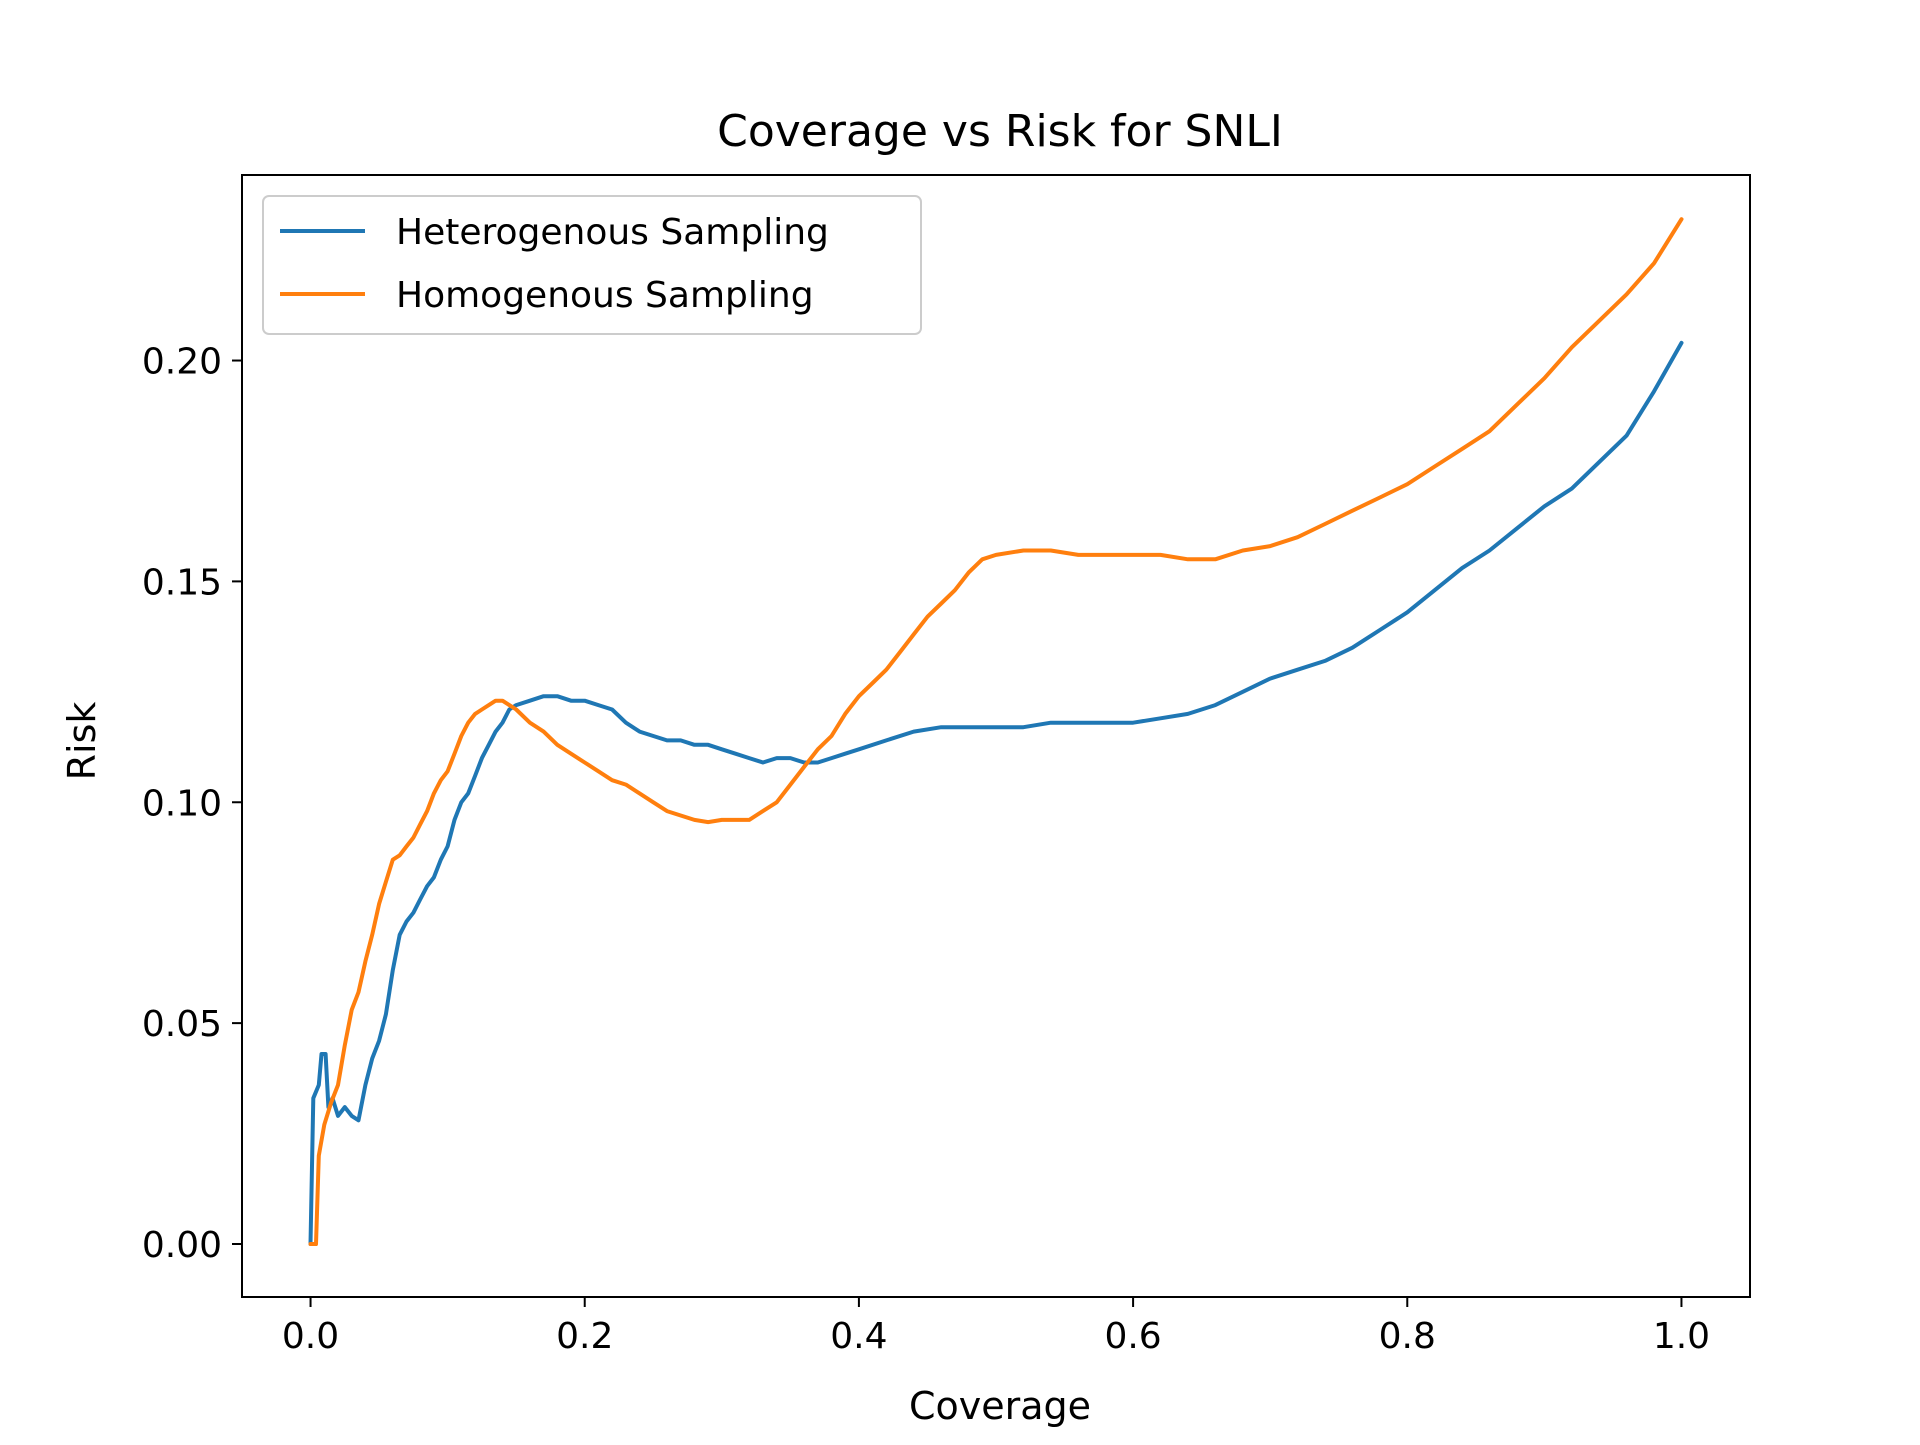 This screenshot has height=1445, width=1920. What do you see at coordinates (182, 582) in the screenshot?
I see `y-tick-label: 0.15` at bounding box center [182, 582].